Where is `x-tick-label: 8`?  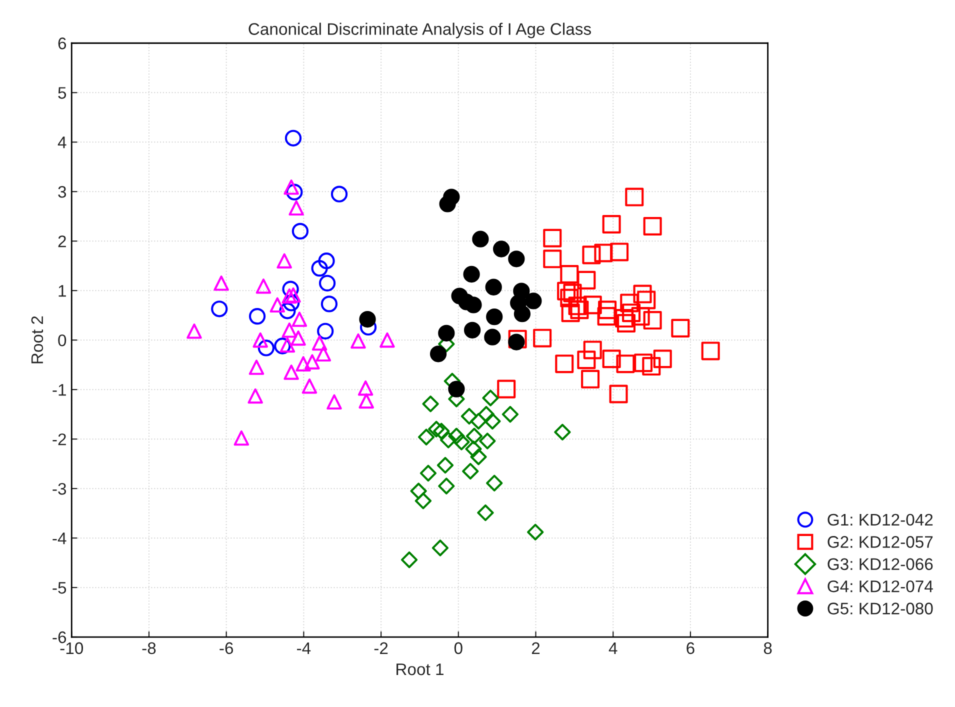
x-tick-label: 8 is located at coordinates (768, 648).